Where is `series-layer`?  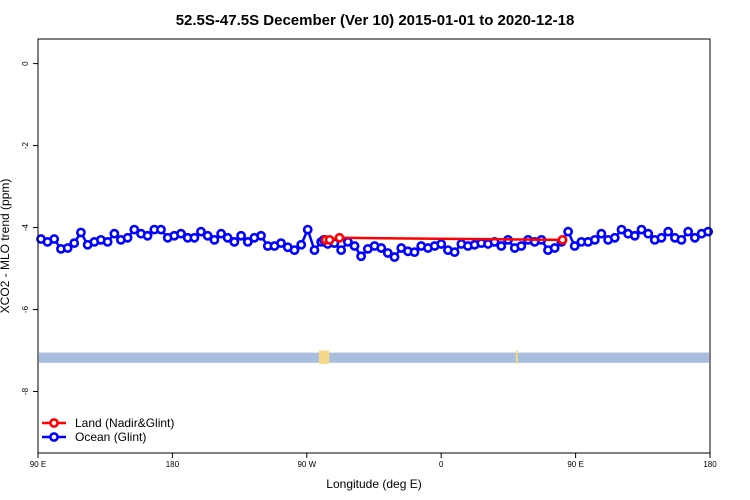 series-layer is located at coordinates (375, 243).